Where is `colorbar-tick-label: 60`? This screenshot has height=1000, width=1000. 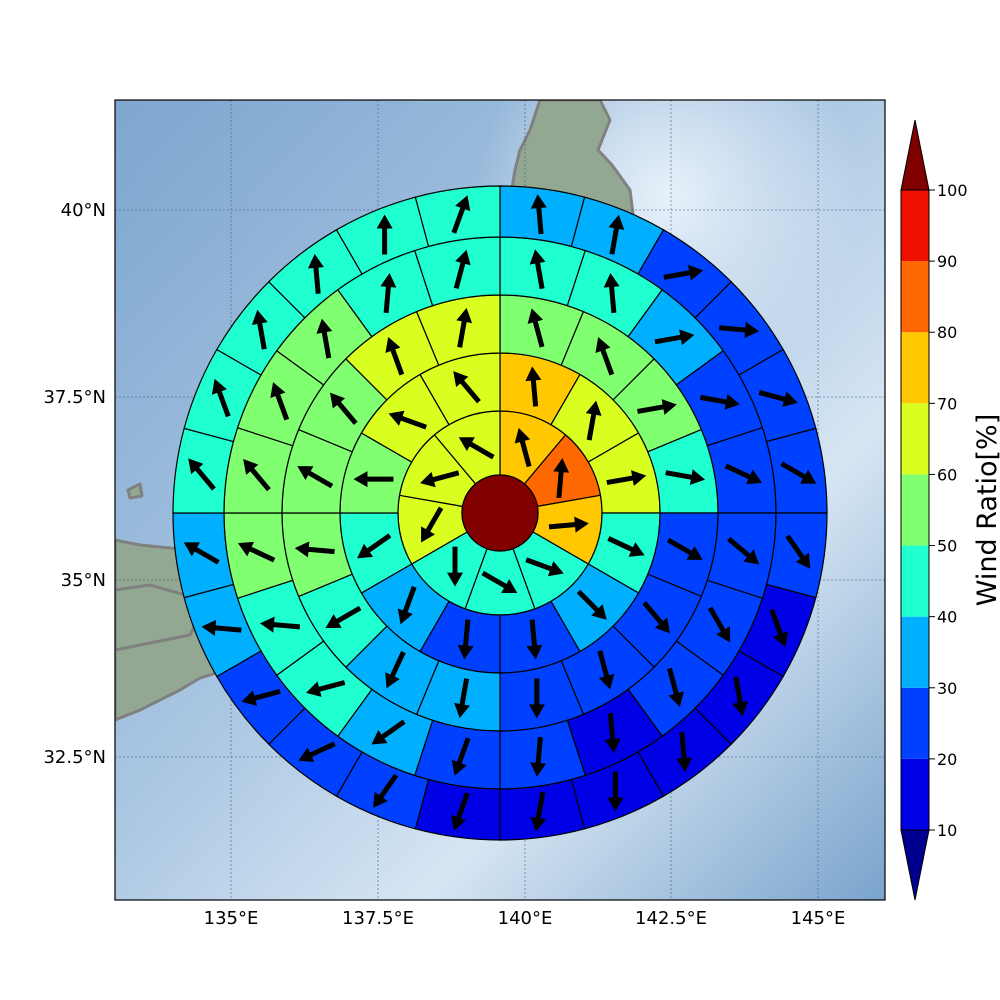 colorbar-tick-label: 60 is located at coordinates (947, 474).